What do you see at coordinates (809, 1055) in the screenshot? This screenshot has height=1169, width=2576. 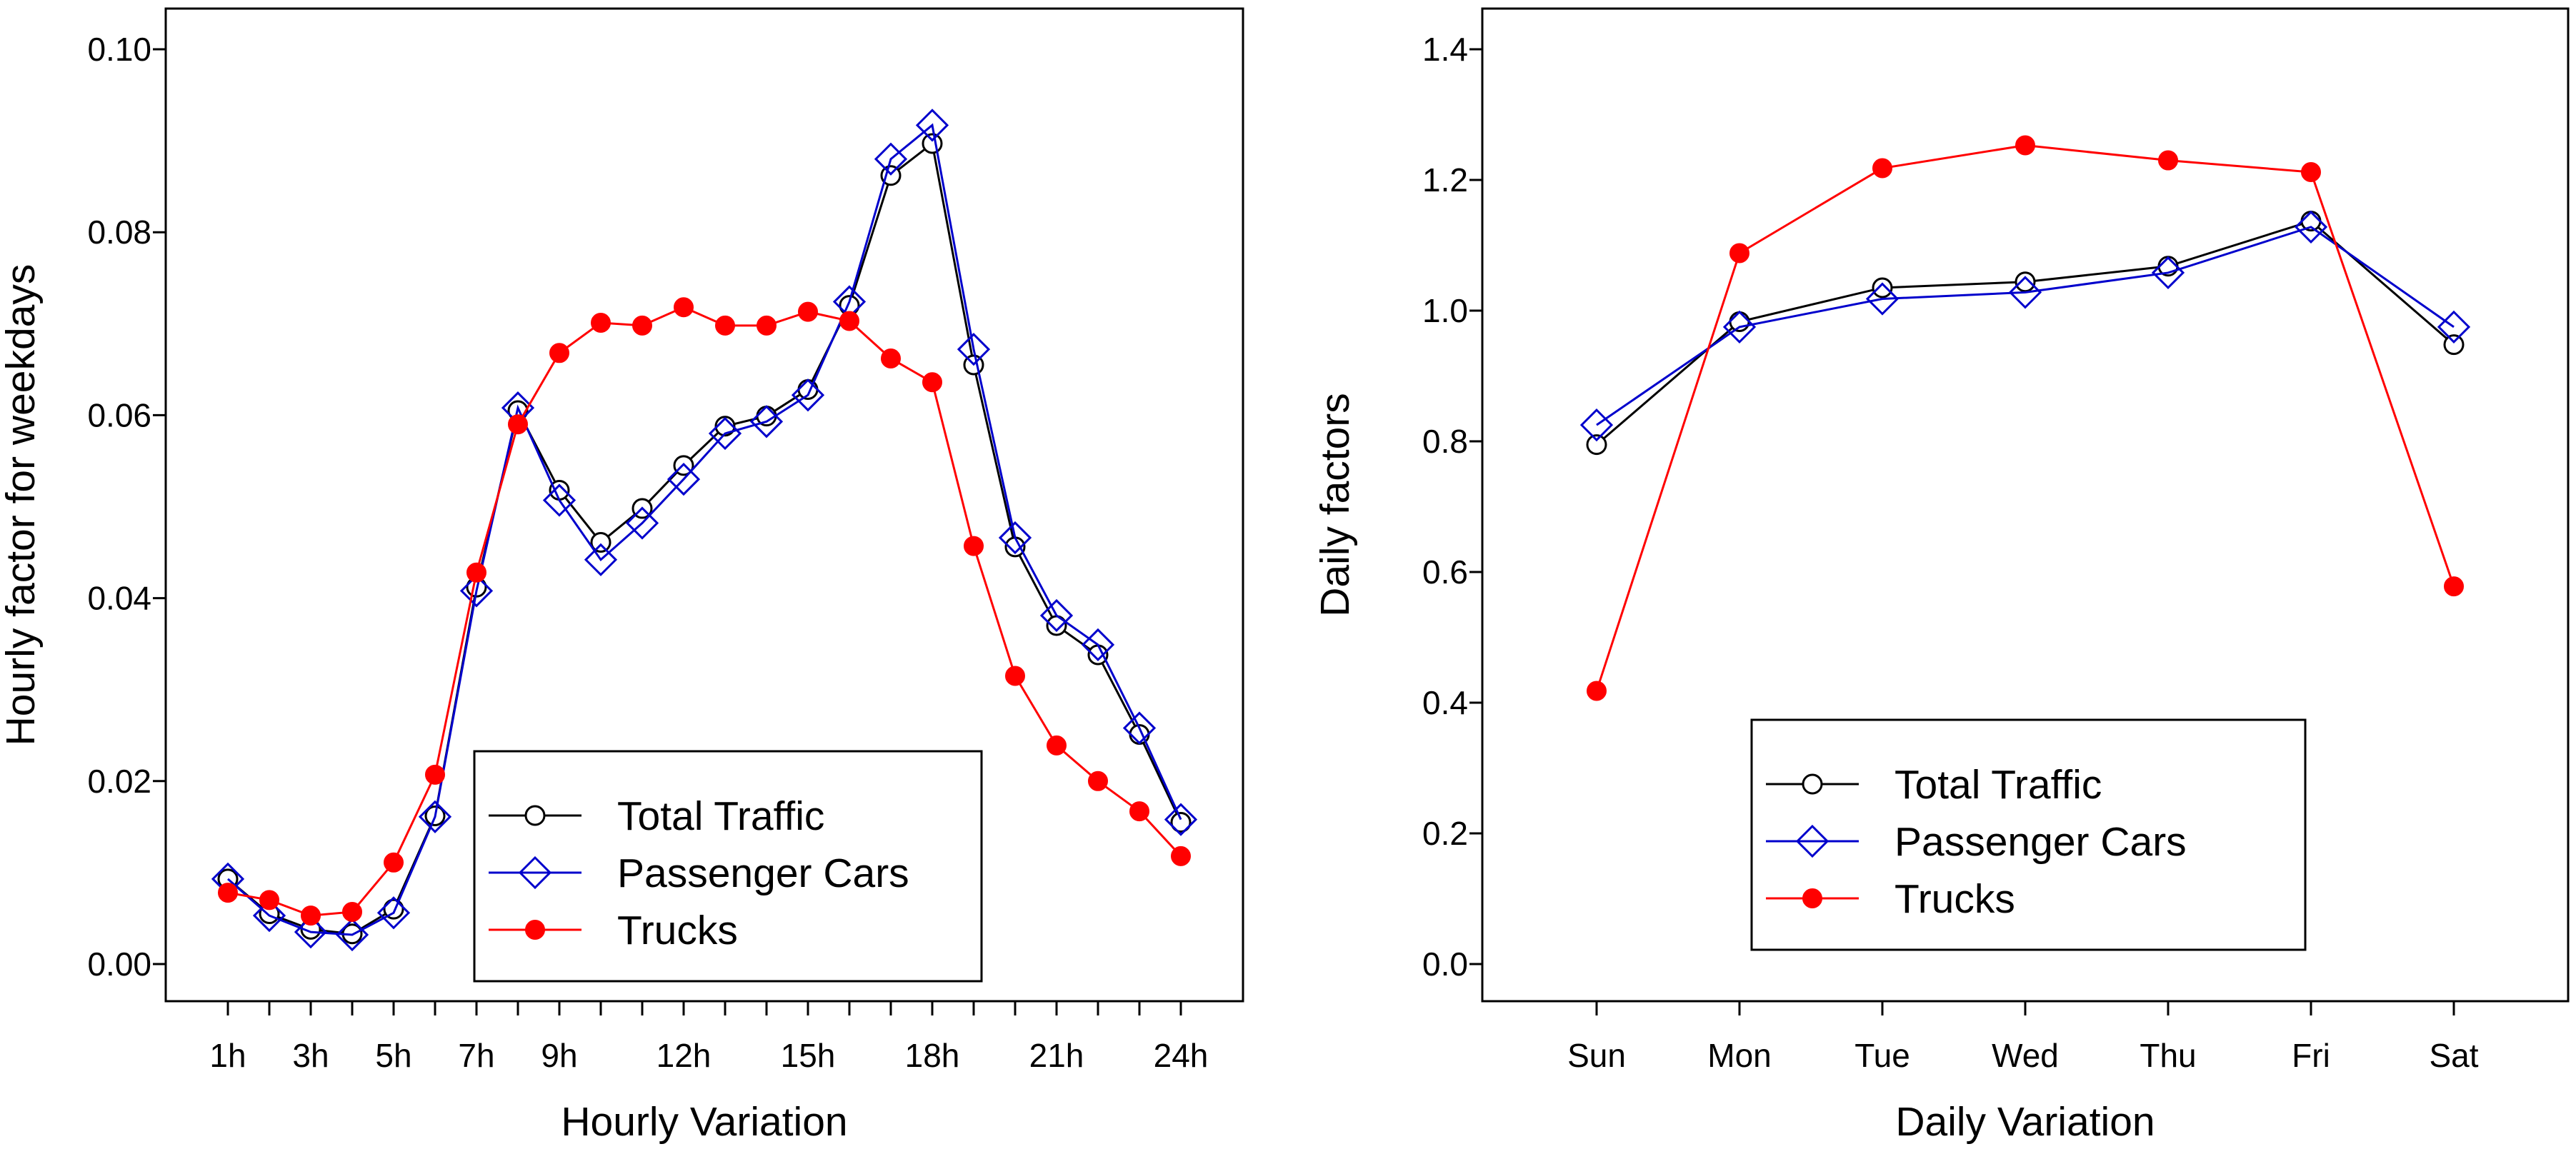 I see `x-tick-label: 15h` at bounding box center [809, 1055].